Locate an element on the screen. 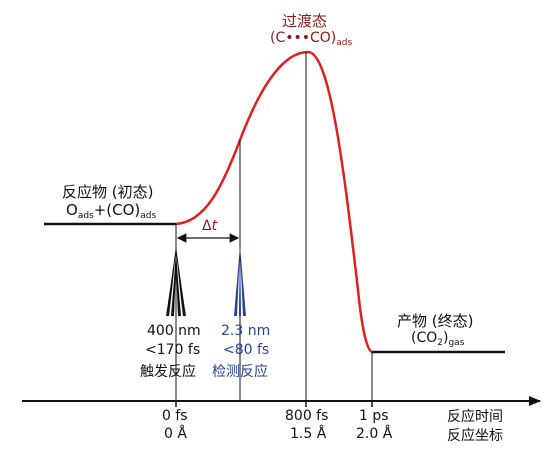 The image size is (551, 451). transition-state-formula: (C•••CO)ads is located at coordinates (311, 39).